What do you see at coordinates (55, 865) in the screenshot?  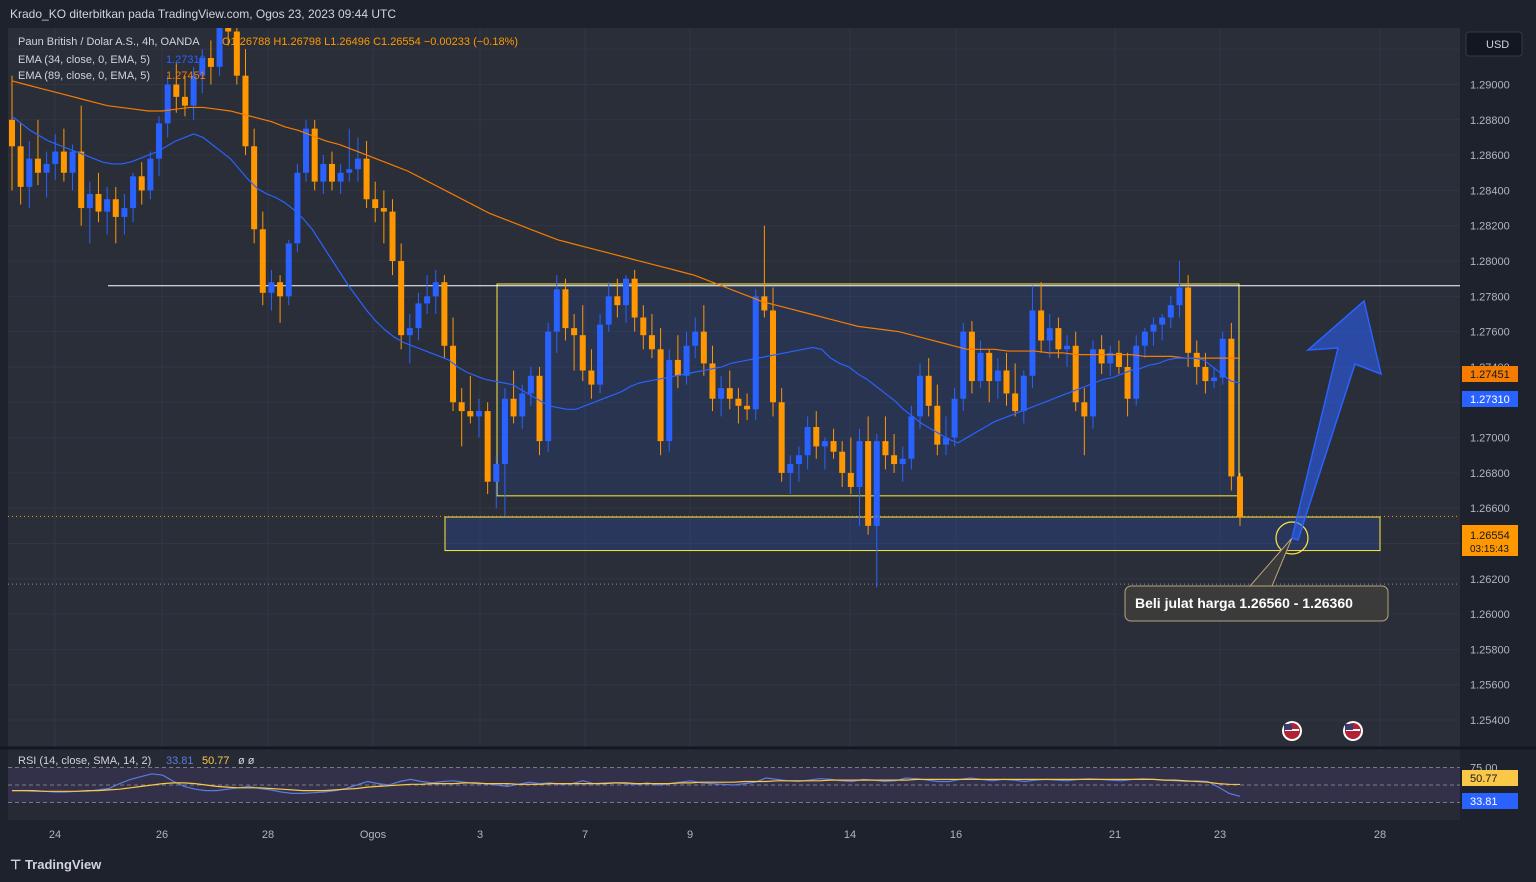 I see `tradingview-logo: ⊤ TradingView` at bounding box center [55, 865].